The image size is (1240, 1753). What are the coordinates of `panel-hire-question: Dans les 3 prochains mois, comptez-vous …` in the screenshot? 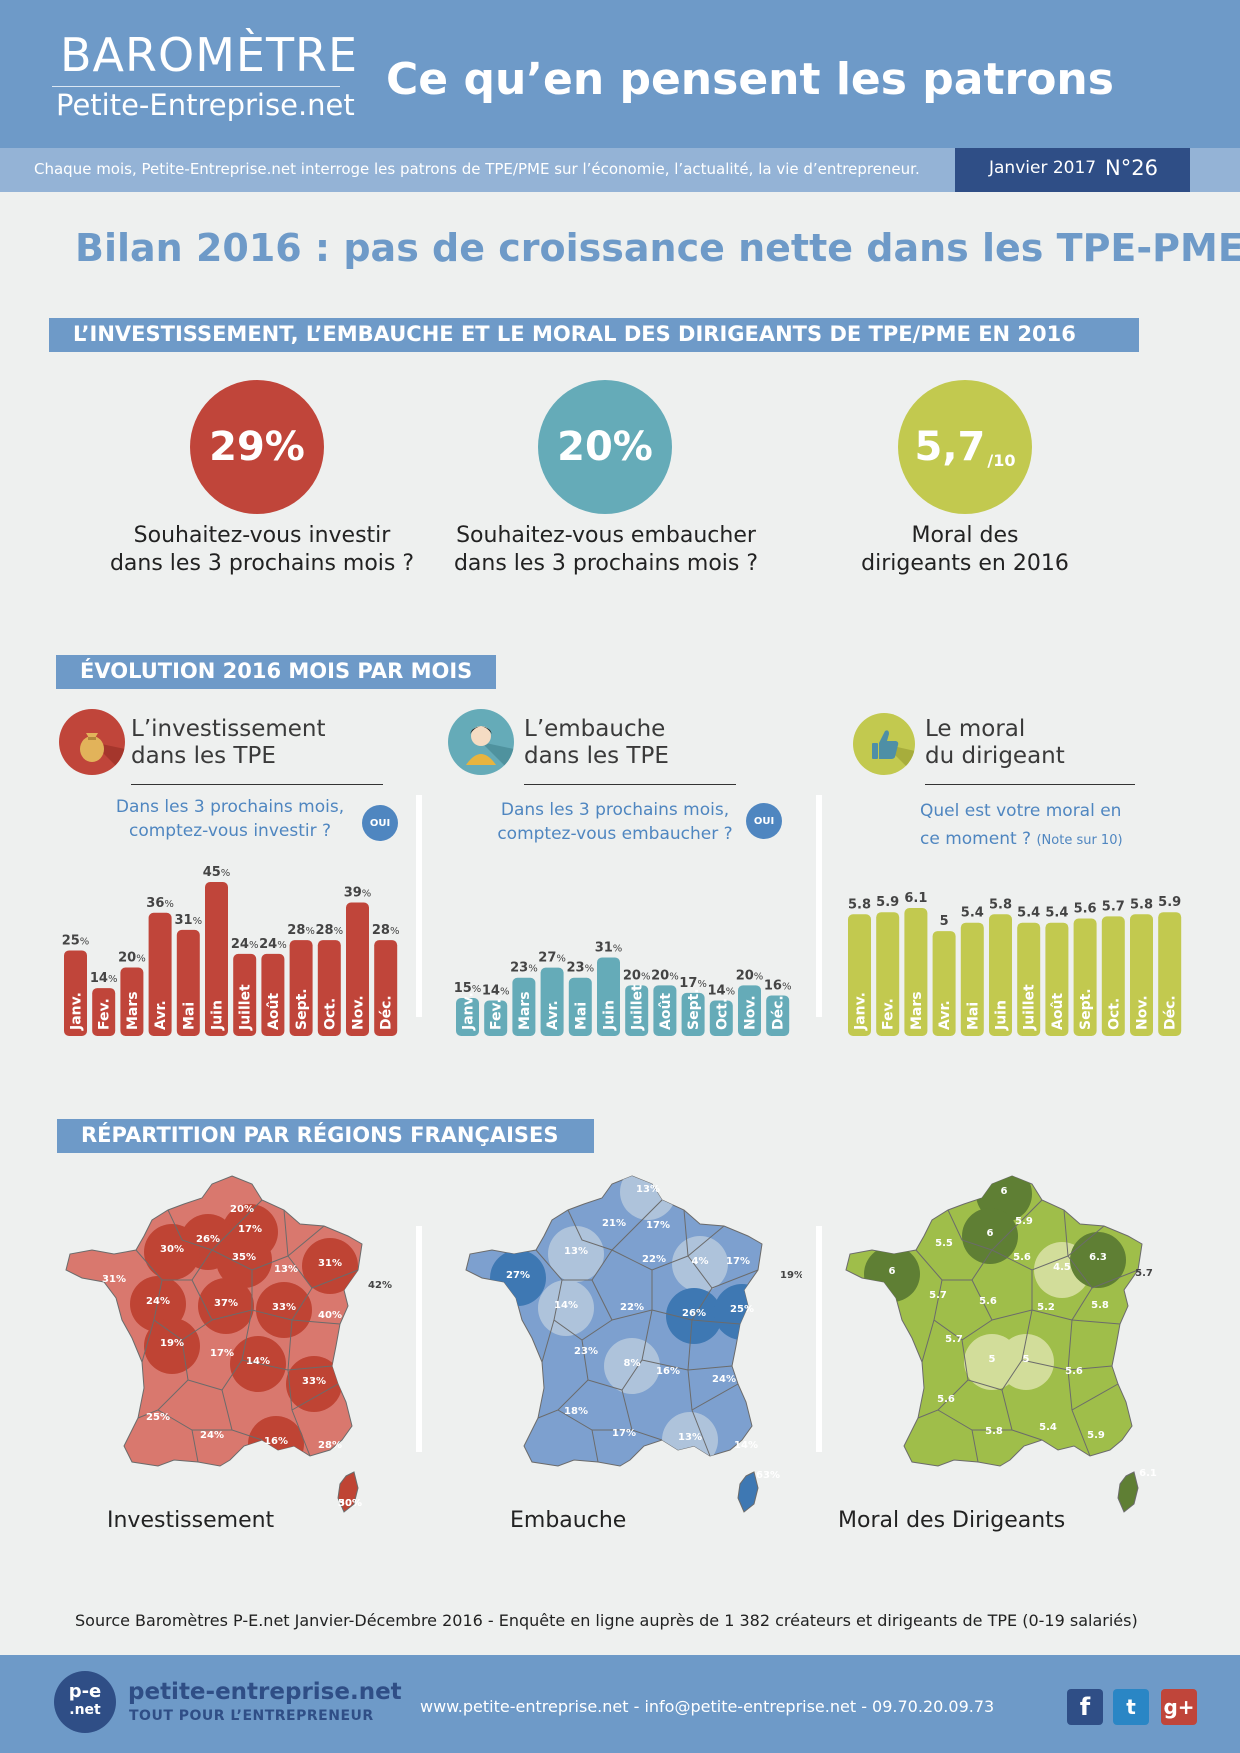 It's located at (615, 822).